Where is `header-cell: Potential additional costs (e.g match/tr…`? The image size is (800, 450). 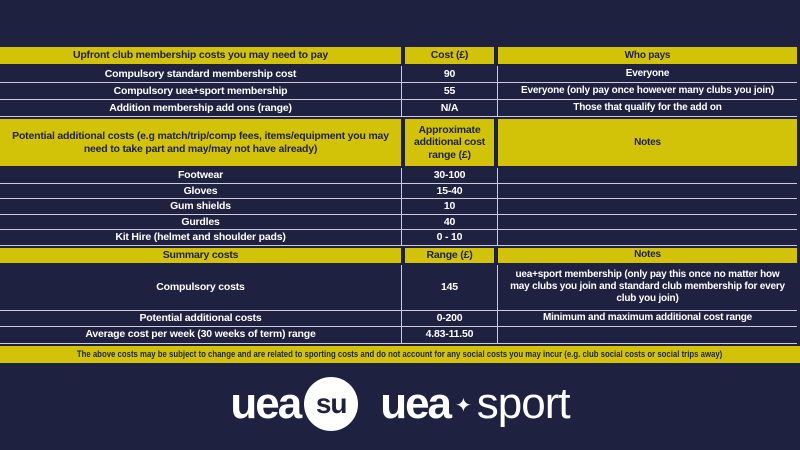
header-cell: Potential additional costs (e.g match/tr… is located at coordinates (200, 142).